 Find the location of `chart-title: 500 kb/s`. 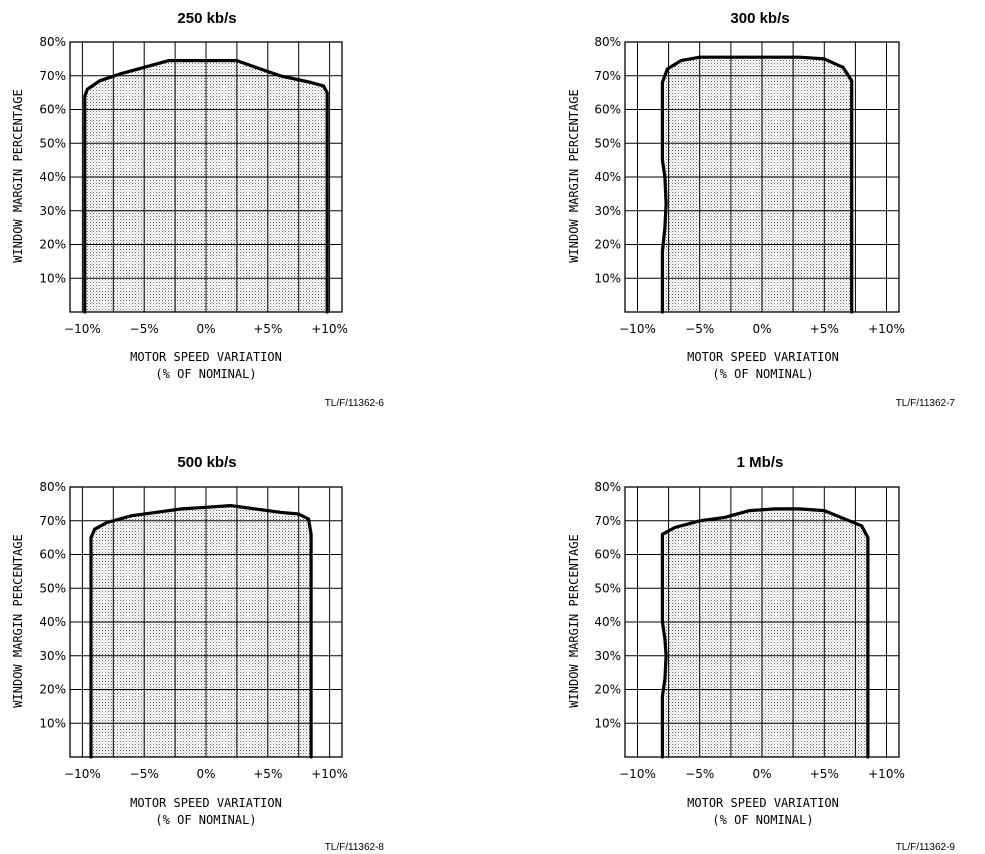

chart-title: 500 kb/s is located at coordinates (206, 462).